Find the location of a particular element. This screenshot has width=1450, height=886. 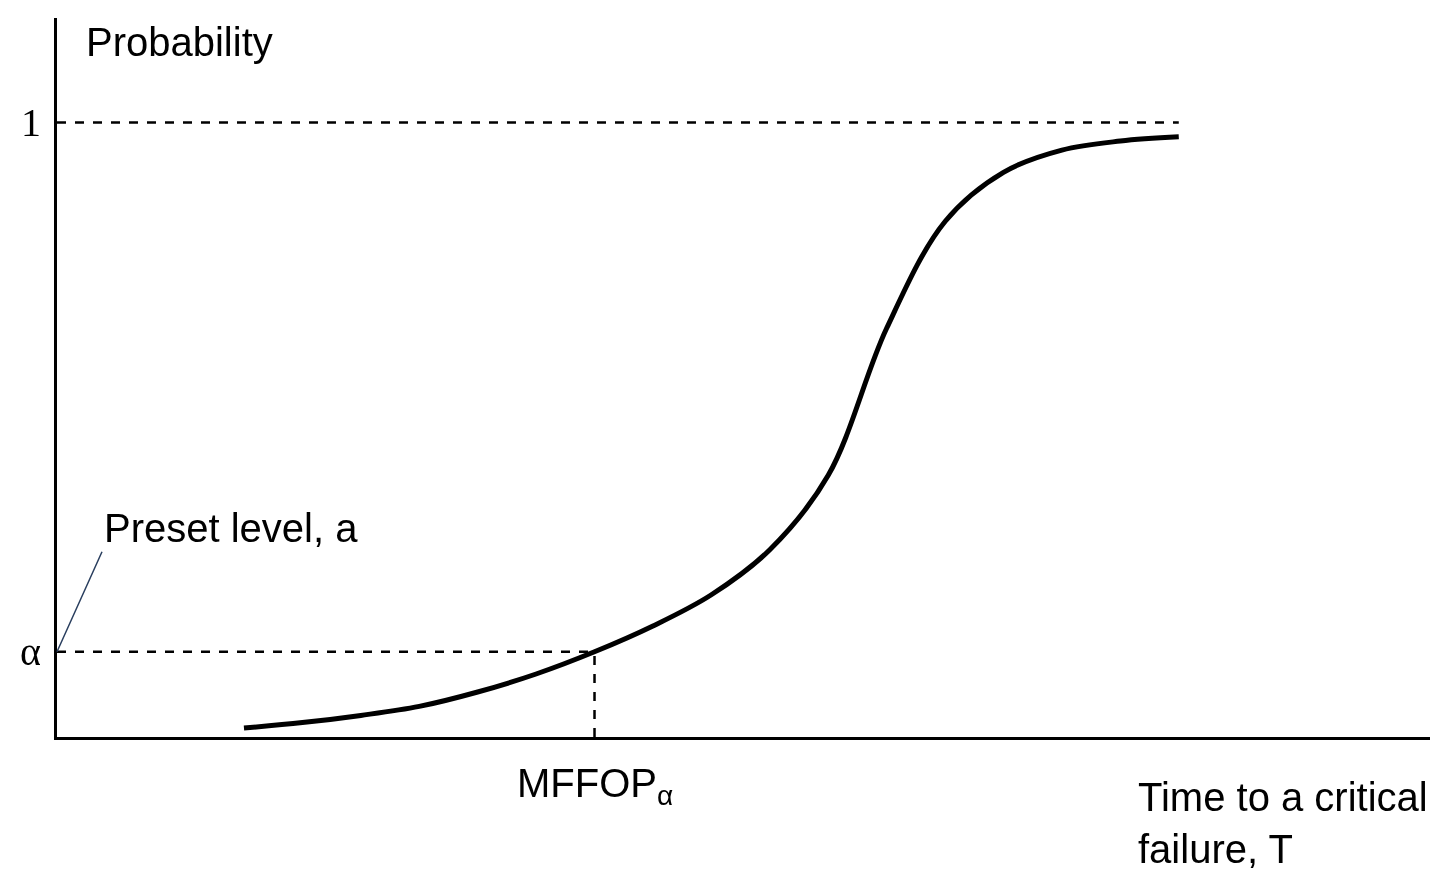

annotation: Preset level, a is located at coordinates (231, 528).